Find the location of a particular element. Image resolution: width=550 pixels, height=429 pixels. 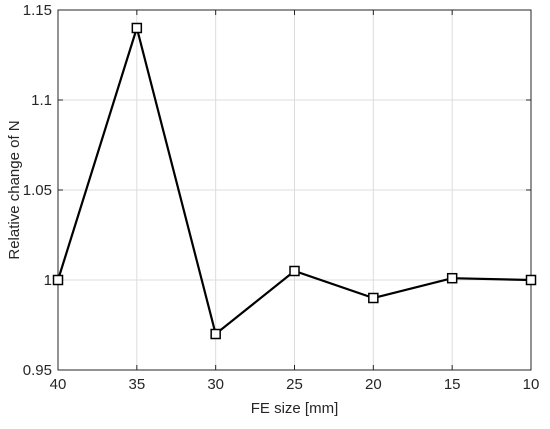

x-tick-label: 15 is located at coordinates (452, 384).